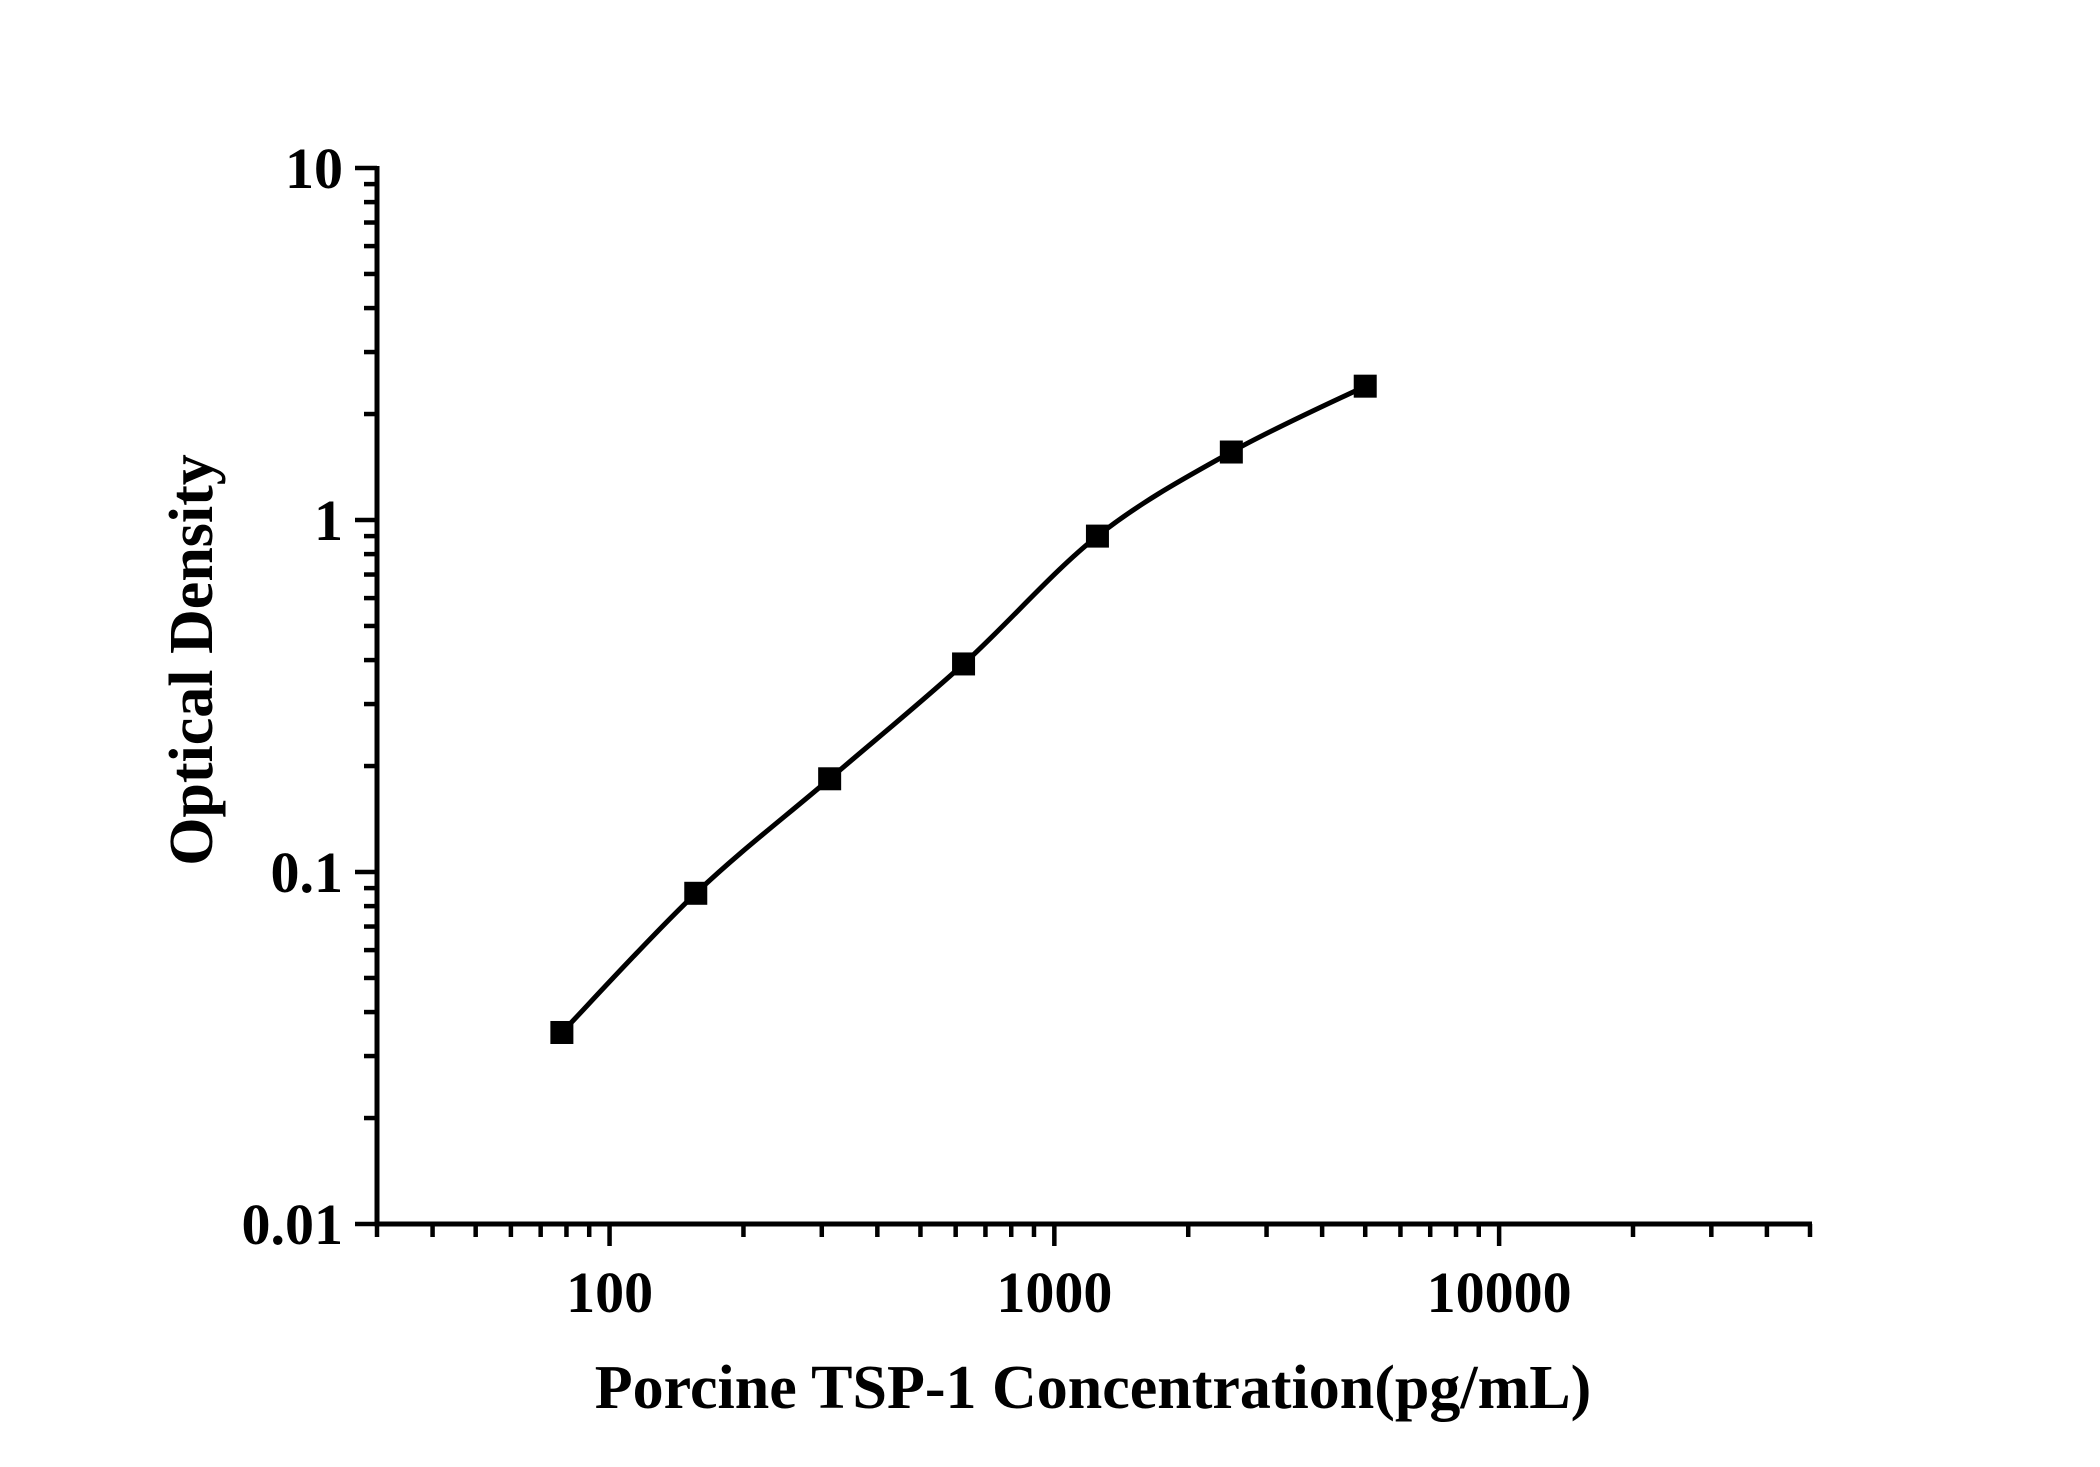 The height and width of the screenshot is (1467, 2100). What do you see at coordinates (192, 660) in the screenshot?
I see `y-axis-title: Optical Density` at bounding box center [192, 660].